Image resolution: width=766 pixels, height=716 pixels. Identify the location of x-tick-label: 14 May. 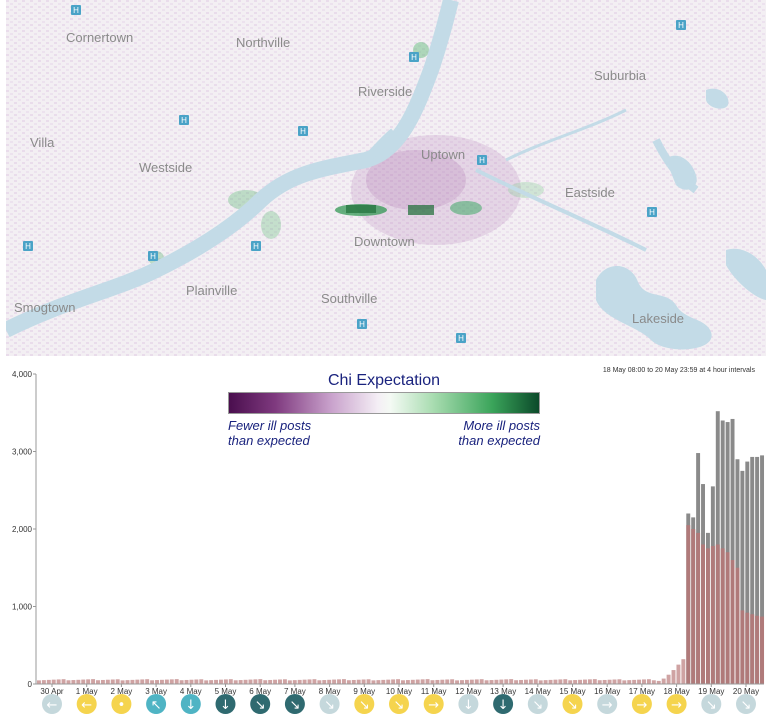
(538, 691).